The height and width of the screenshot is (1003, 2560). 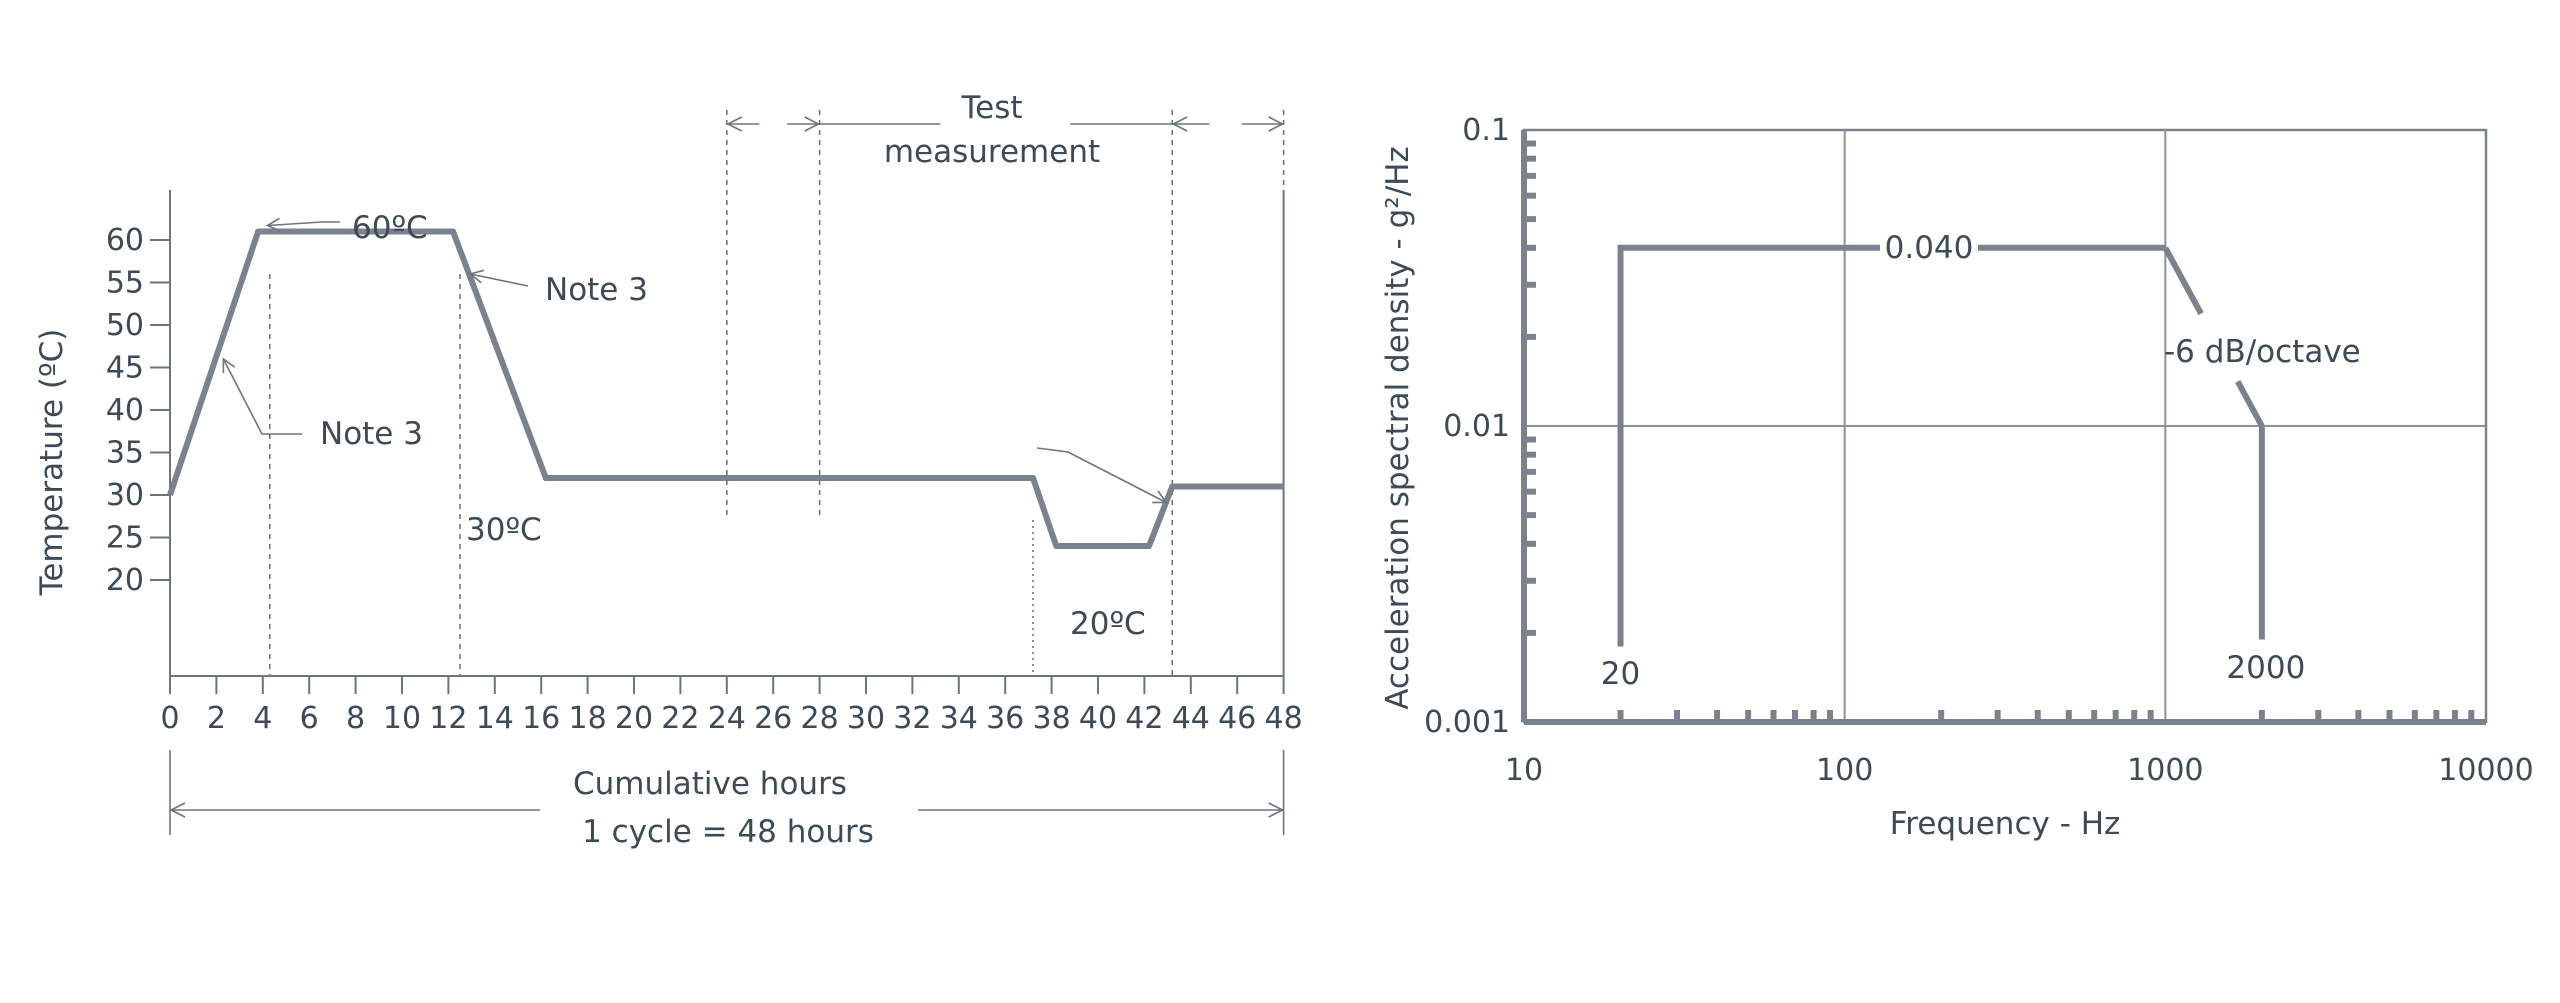 I want to click on ramp-up-note-label: Note 3, so click(x=371, y=434).